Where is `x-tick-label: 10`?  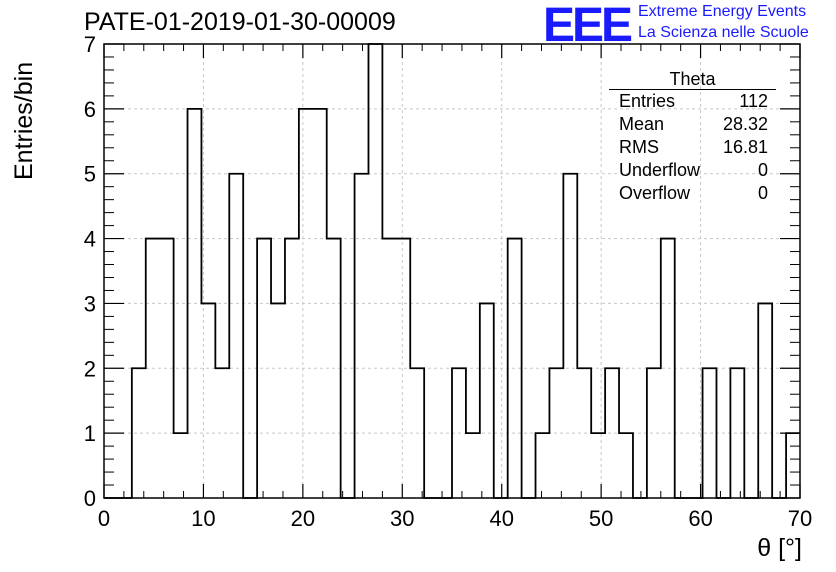
x-tick-label: 10 is located at coordinates (203, 518).